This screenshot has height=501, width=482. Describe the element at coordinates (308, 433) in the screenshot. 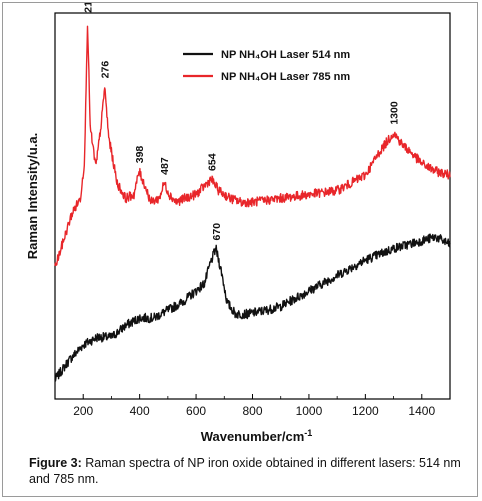

I see `x-axis-label-superscript: -1` at that location.